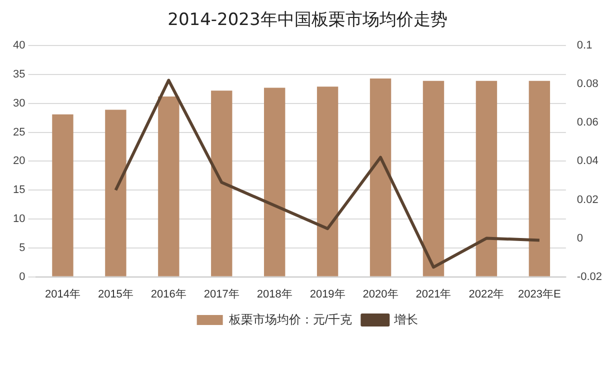 Image resolution: width=615 pixels, height=372 pixels. Describe the element at coordinates (434, 294) in the screenshot. I see `x-tick-label: 2021年` at that location.